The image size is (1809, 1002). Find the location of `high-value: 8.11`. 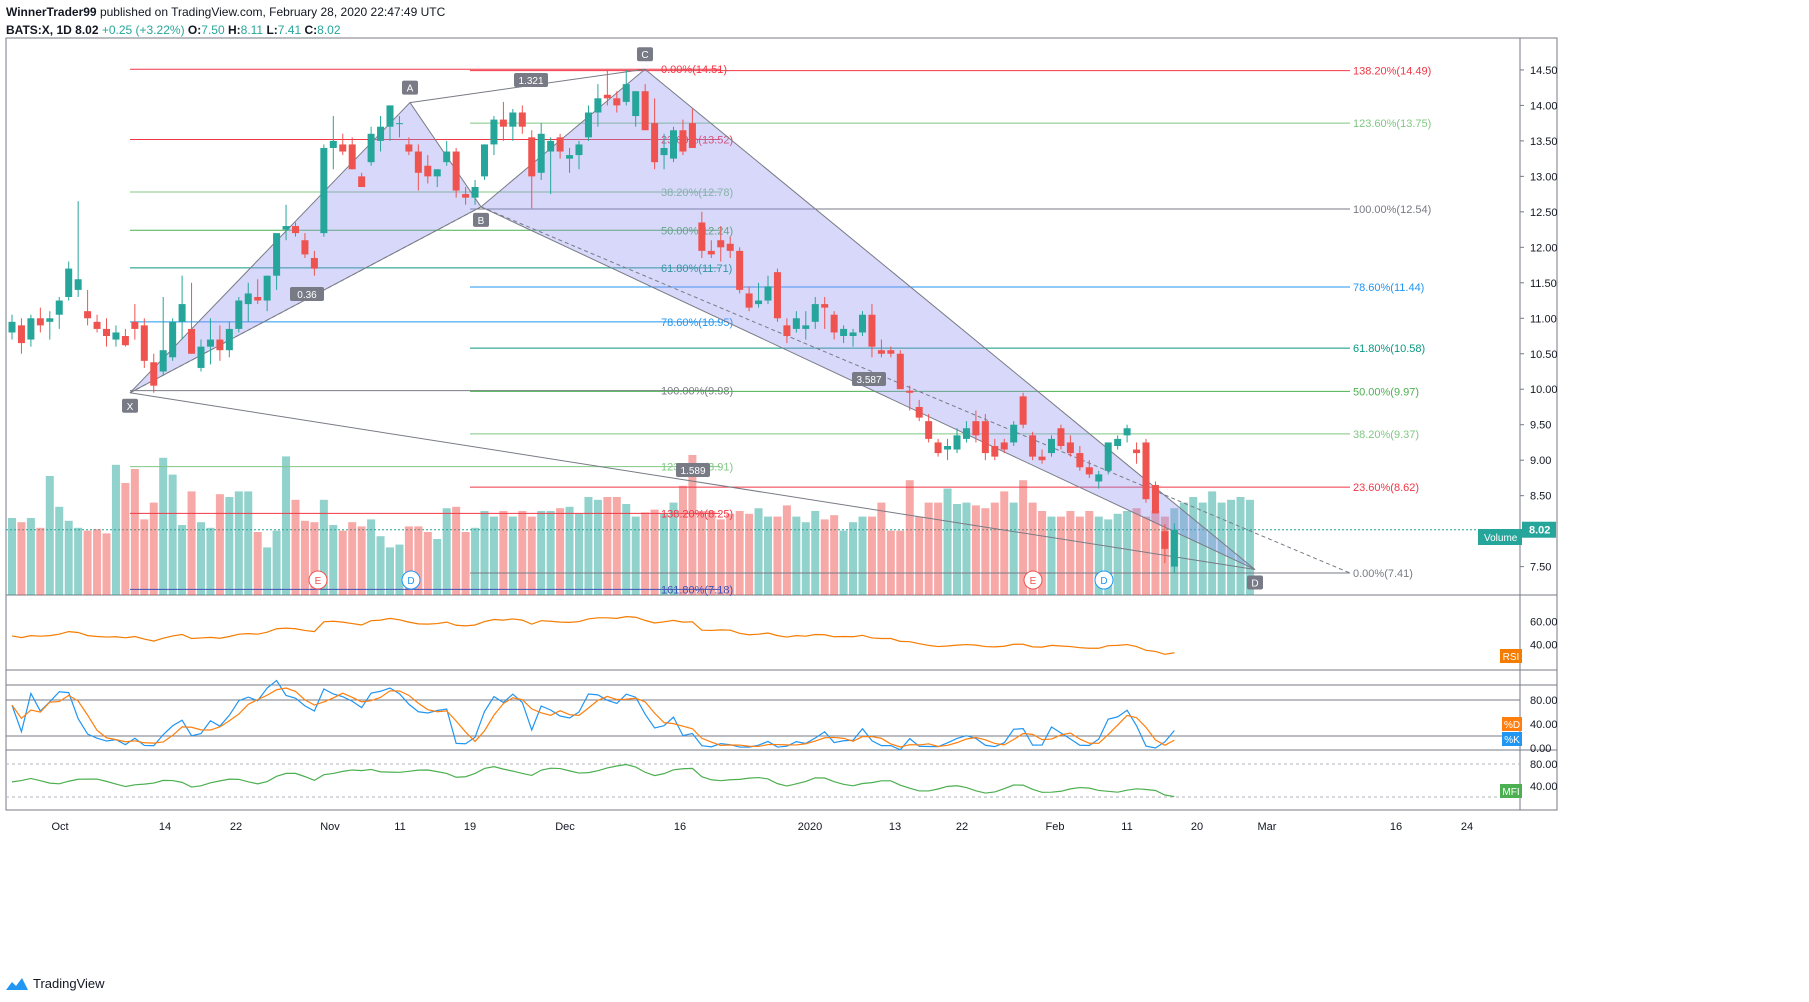

high-value: 8.11 is located at coordinates (252, 30).